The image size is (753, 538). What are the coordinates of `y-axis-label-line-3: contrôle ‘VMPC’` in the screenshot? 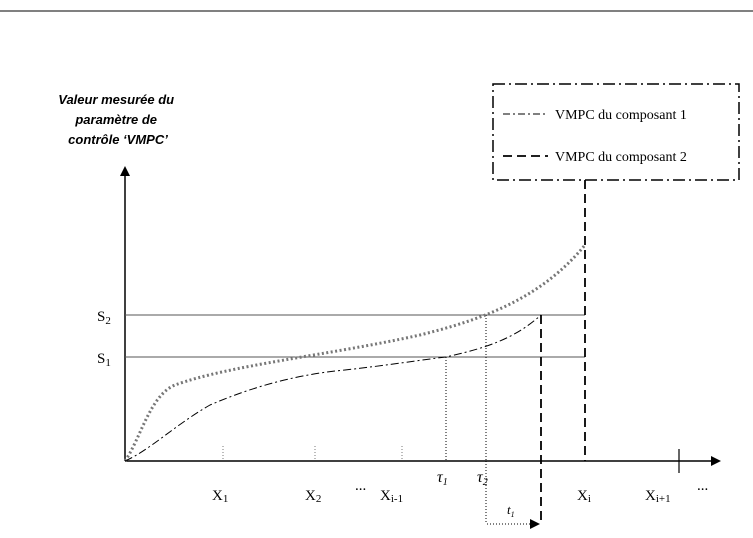 It's located at (118, 139).